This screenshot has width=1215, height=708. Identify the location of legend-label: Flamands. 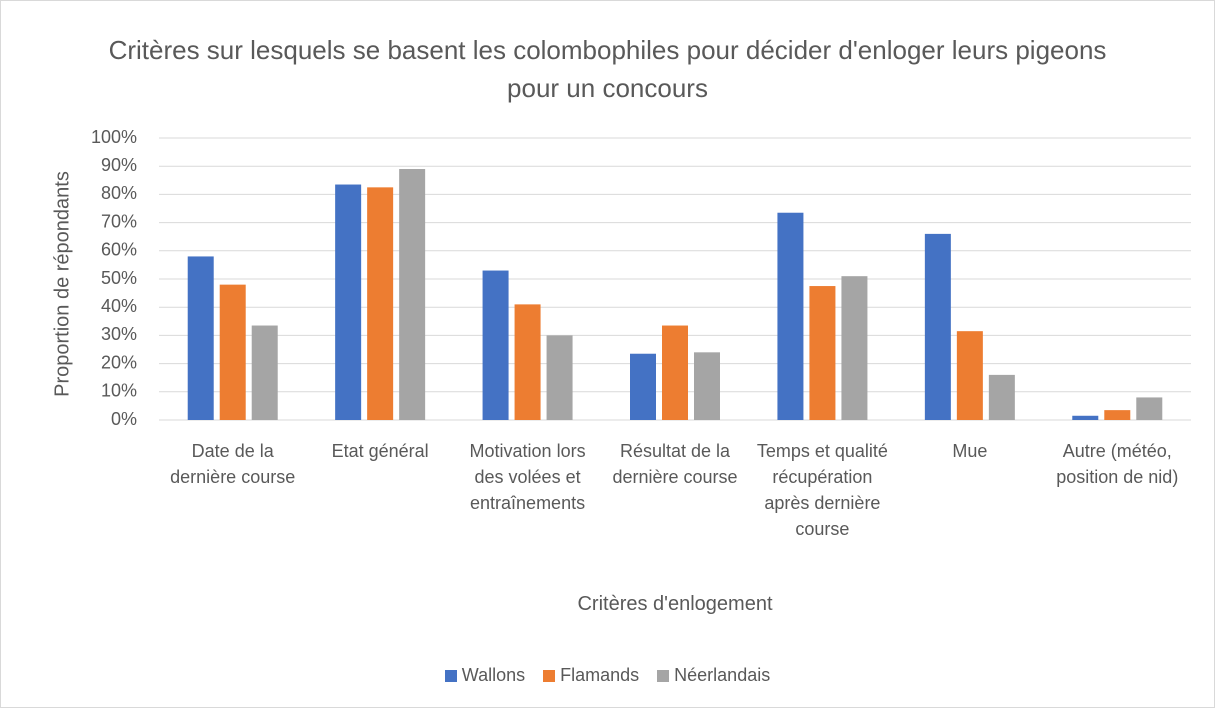
(600, 675).